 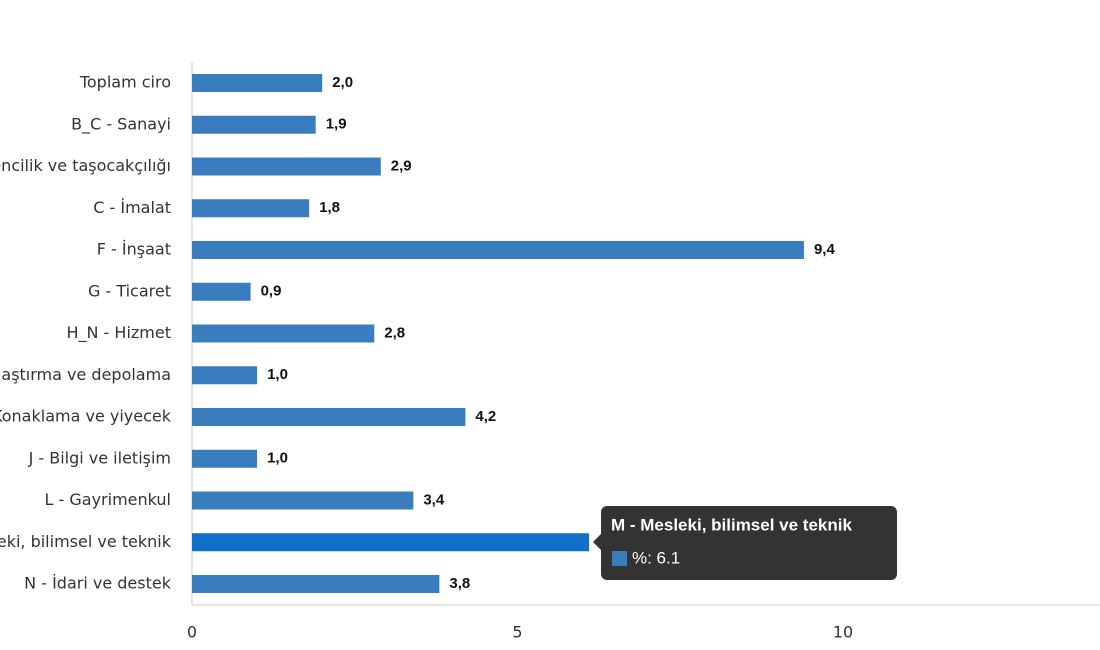 What do you see at coordinates (192, 632) in the screenshot?
I see `x-tick-label: 0` at bounding box center [192, 632].